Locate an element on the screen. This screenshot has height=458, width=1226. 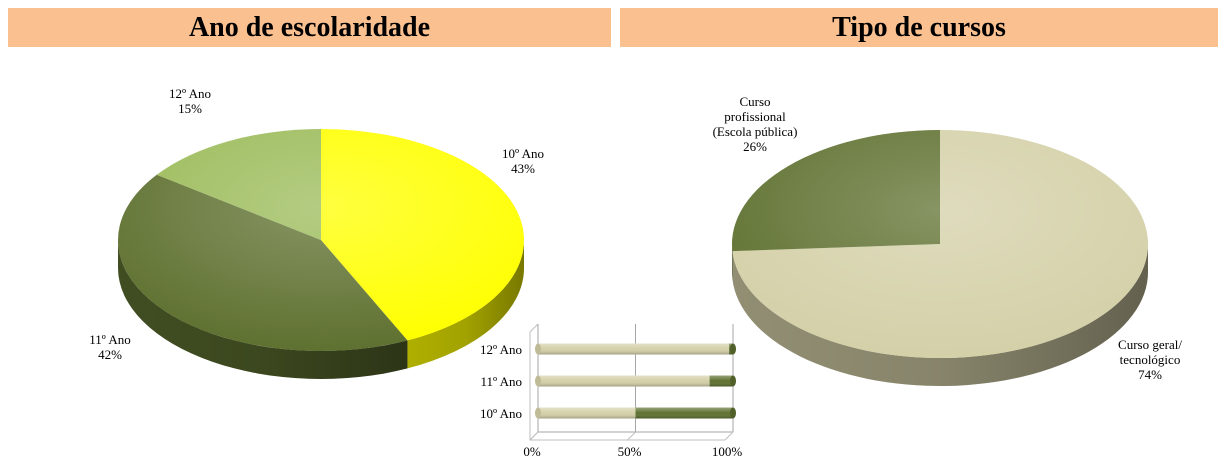
pie2-label-curso-geral: Curso geral/tecnológico 74% is located at coordinates (1150, 359).